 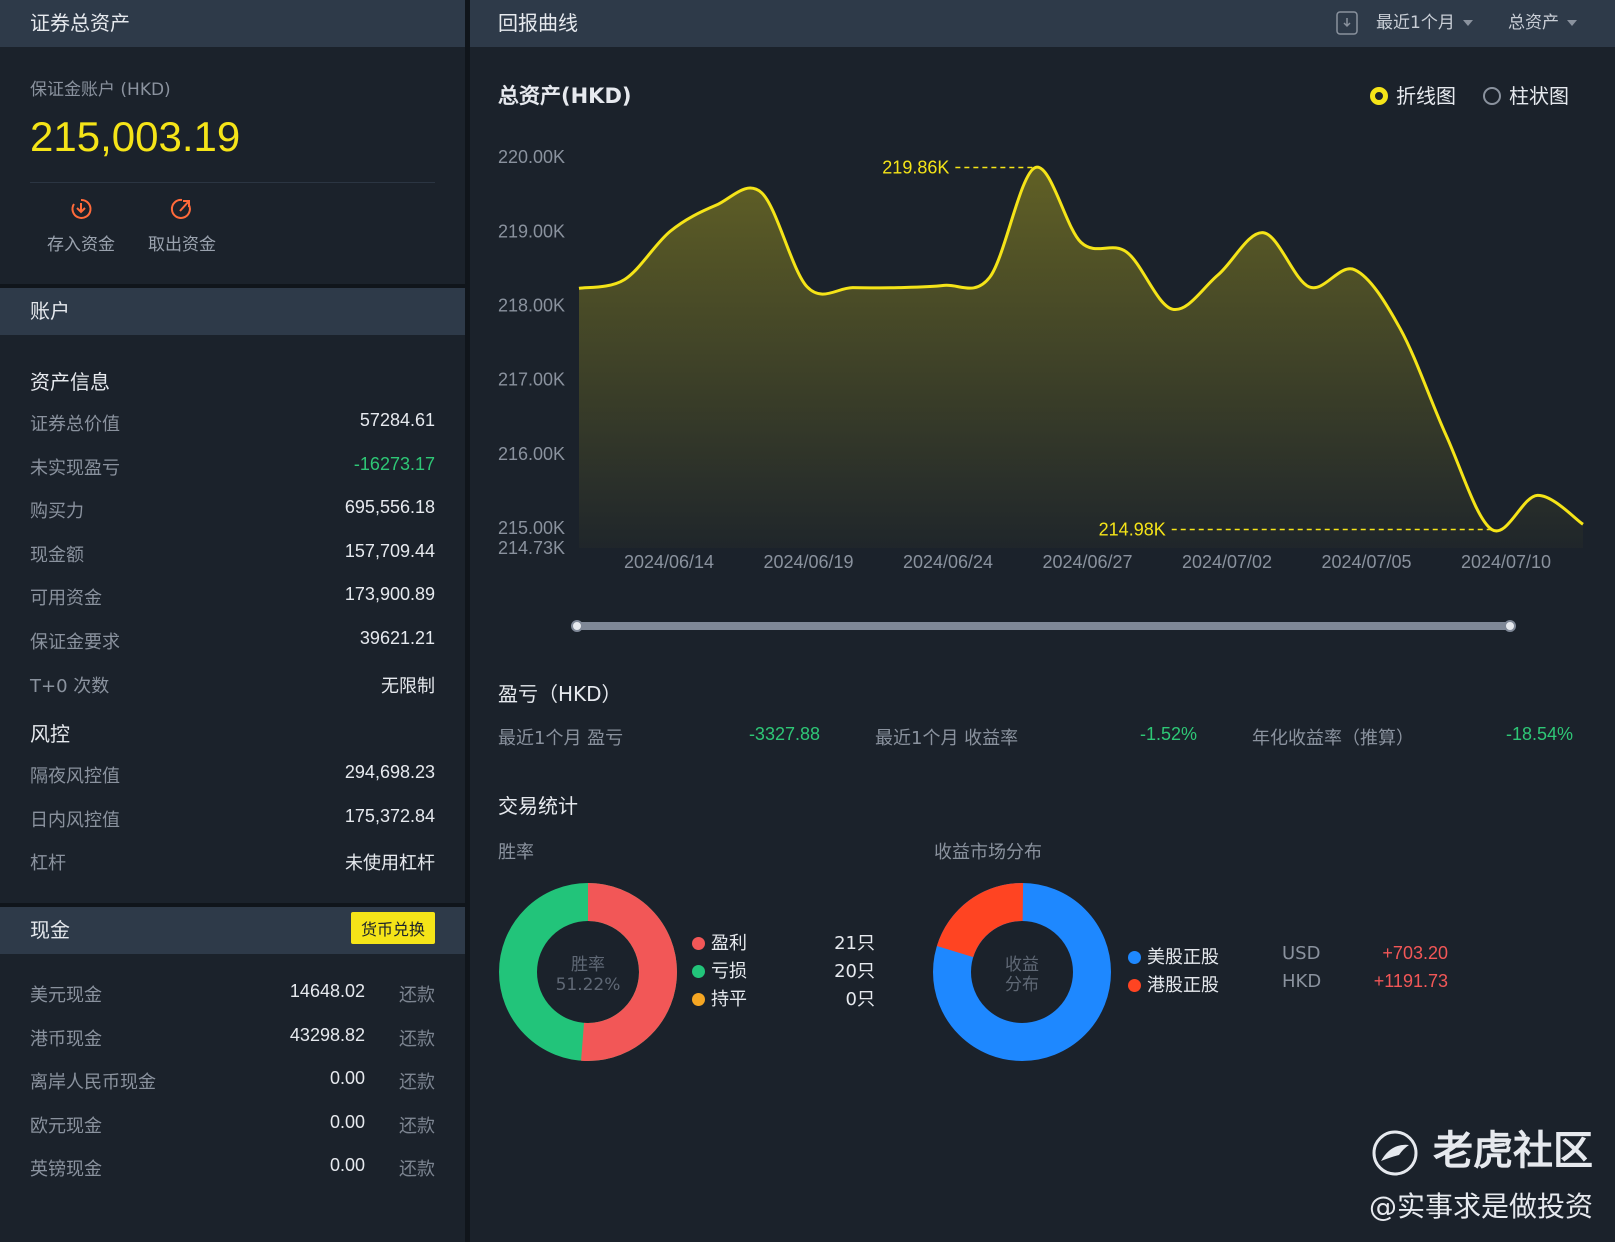 What do you see at coordinates (48, 864) in the screenshot?
I see `risk-row-label: 杠杆` at bounding box center [48, 864].